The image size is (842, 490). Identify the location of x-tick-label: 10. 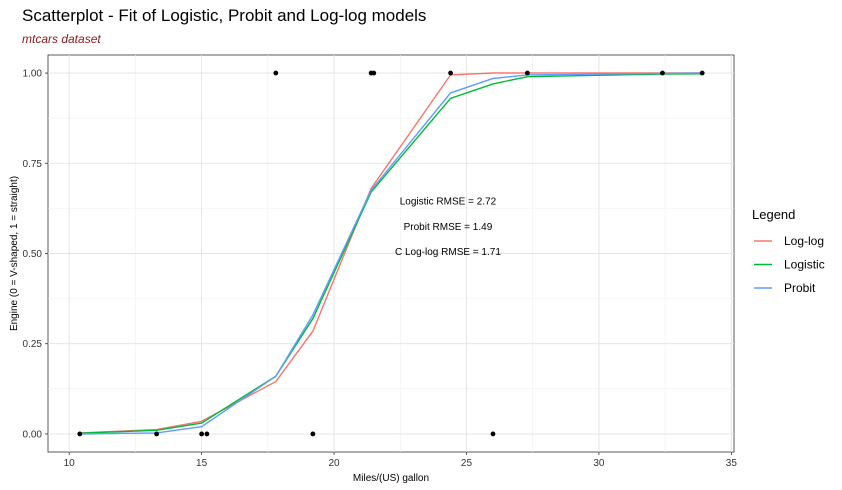
(70, 463).